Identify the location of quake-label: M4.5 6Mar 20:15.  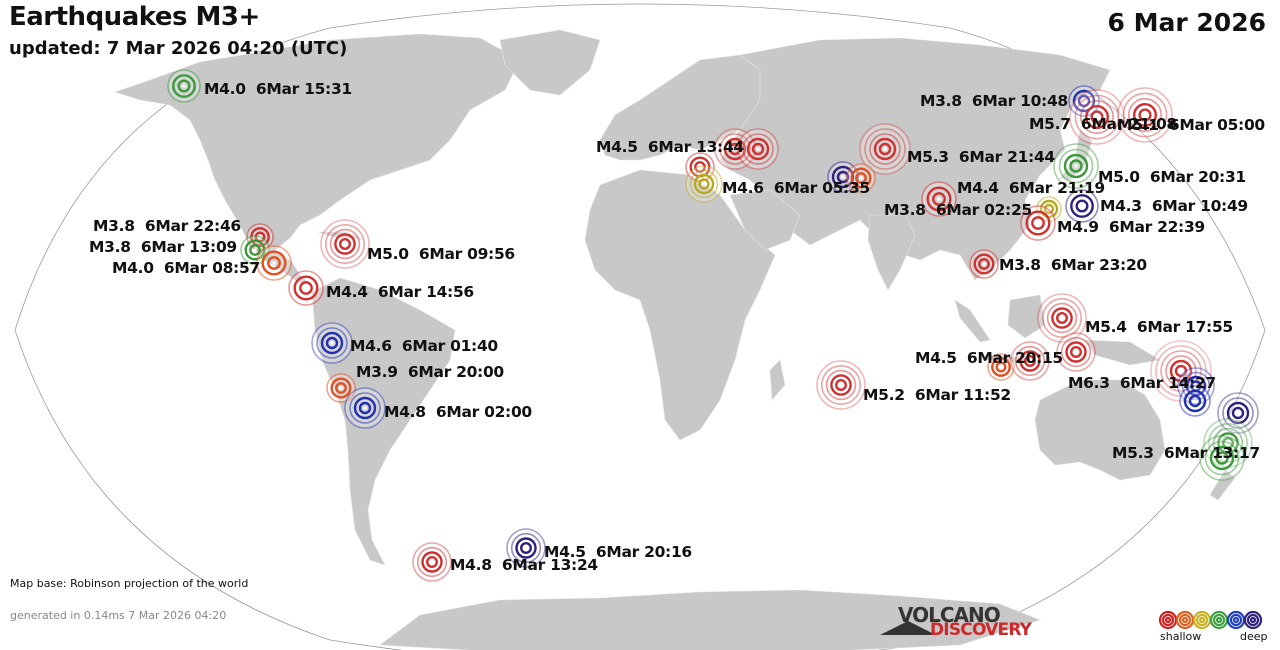
(989, 358).